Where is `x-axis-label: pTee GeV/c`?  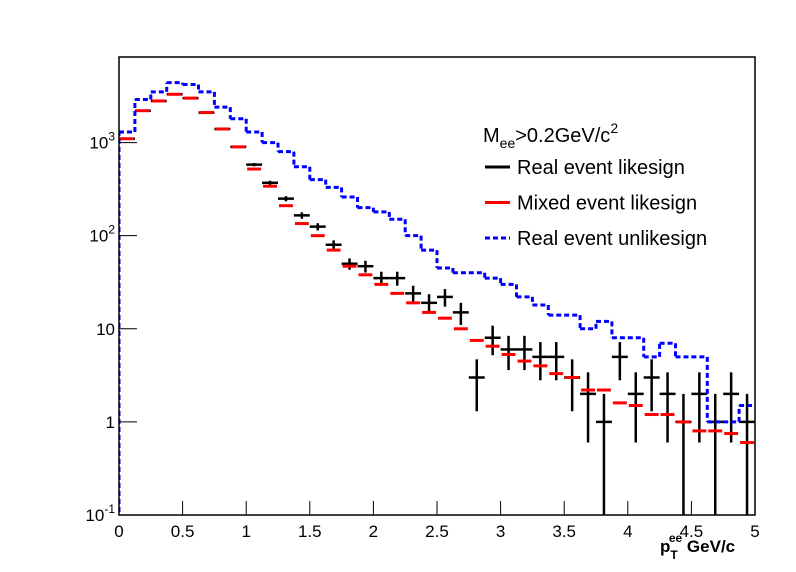 x-axis-label: pTee GeV/c is located at coordinates (697, 546).